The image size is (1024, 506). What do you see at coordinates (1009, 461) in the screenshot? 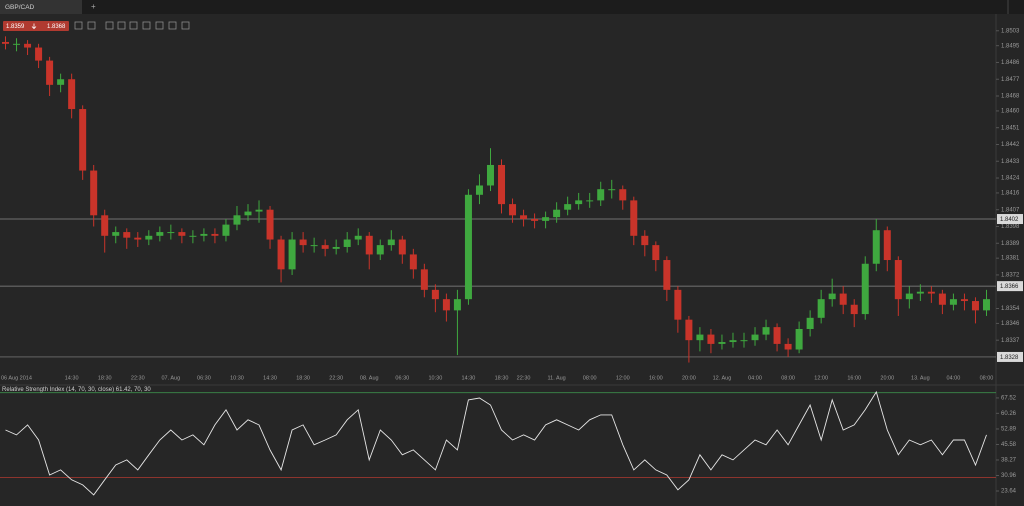
I see `y-tick-label: 38.27` at bounding box center [1009, 461].